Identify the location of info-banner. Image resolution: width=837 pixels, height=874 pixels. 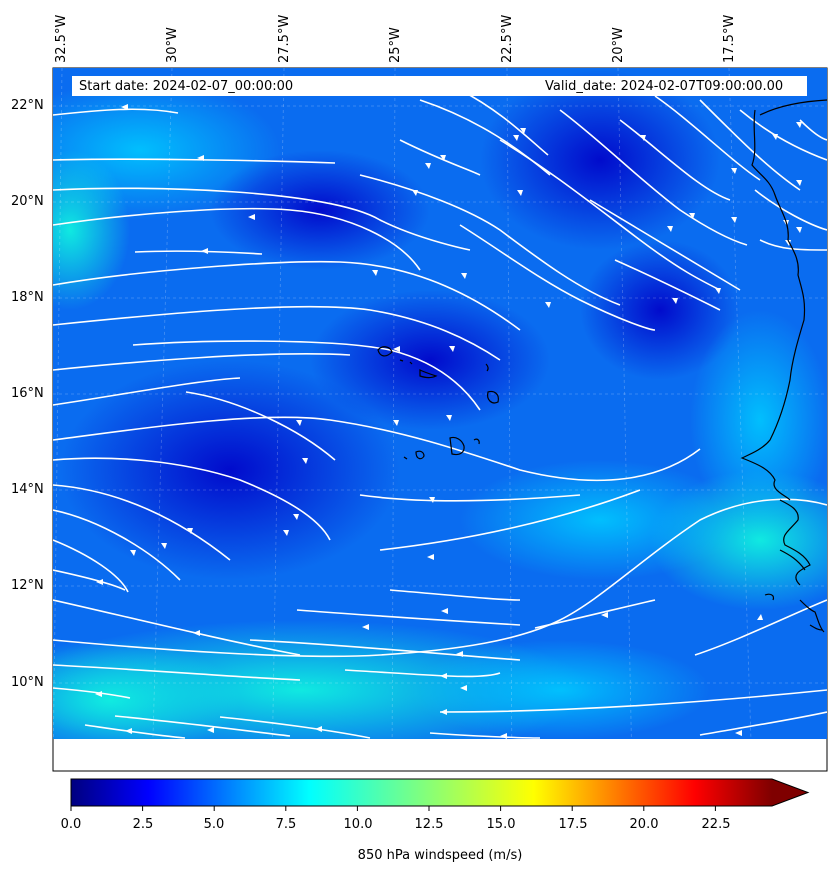
(439, 86).